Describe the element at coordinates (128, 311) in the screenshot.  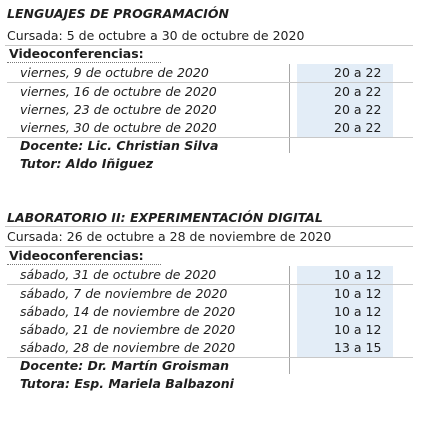
I see `session-date: sábado, 14 de noviembre de 2020` at that location.